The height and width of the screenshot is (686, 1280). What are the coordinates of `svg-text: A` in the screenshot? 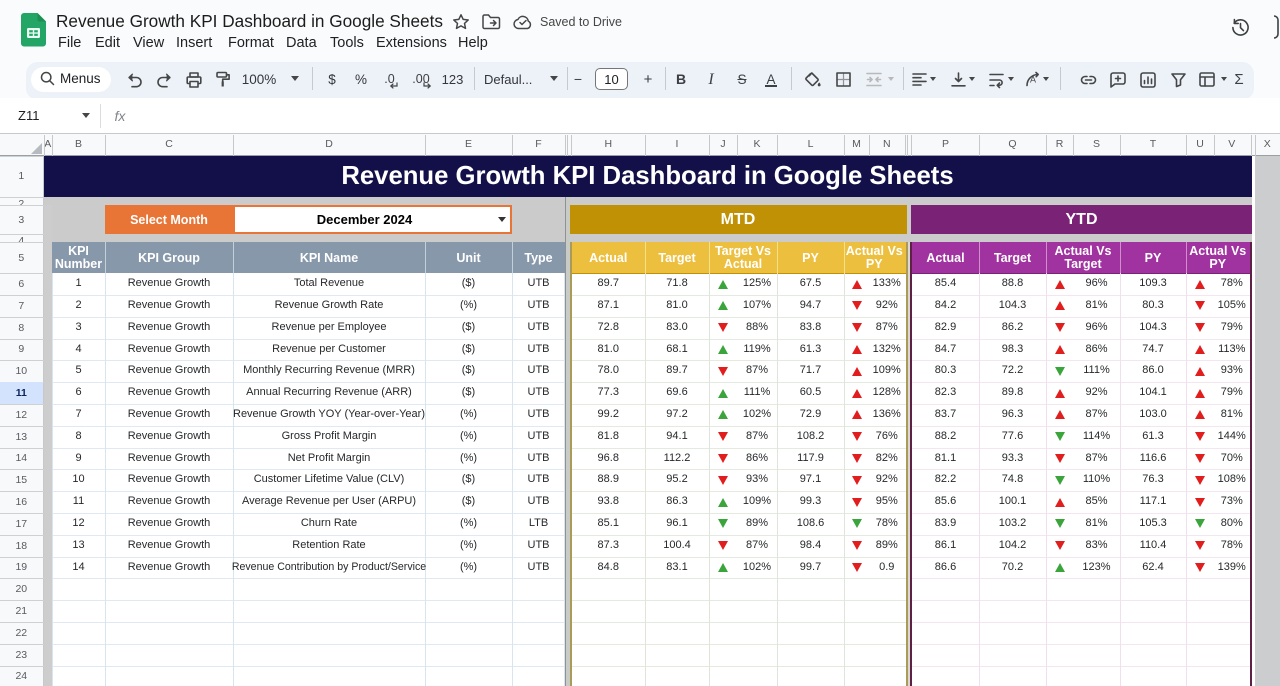 It's located at (1033, 80).